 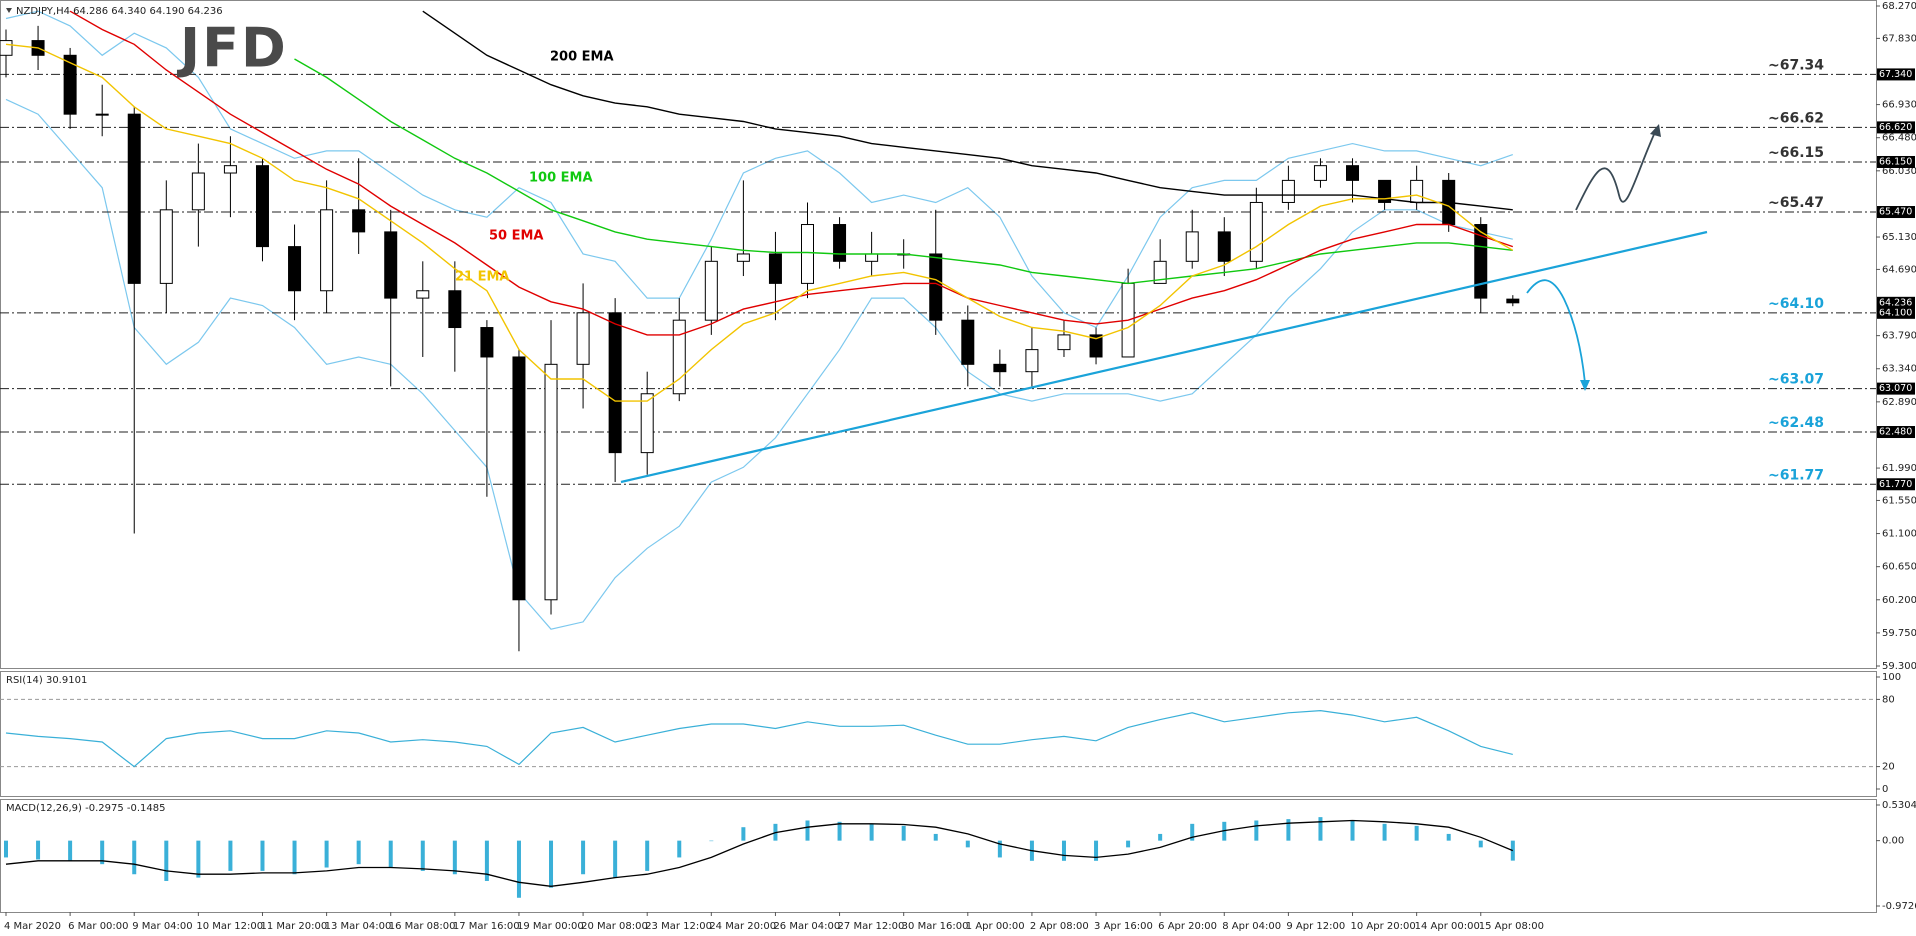 What do you see at coordinates (742, 926) in the screenshot?
I see `x-tick-label: 24 Mar 20:00` at bounding box center [742, 926].